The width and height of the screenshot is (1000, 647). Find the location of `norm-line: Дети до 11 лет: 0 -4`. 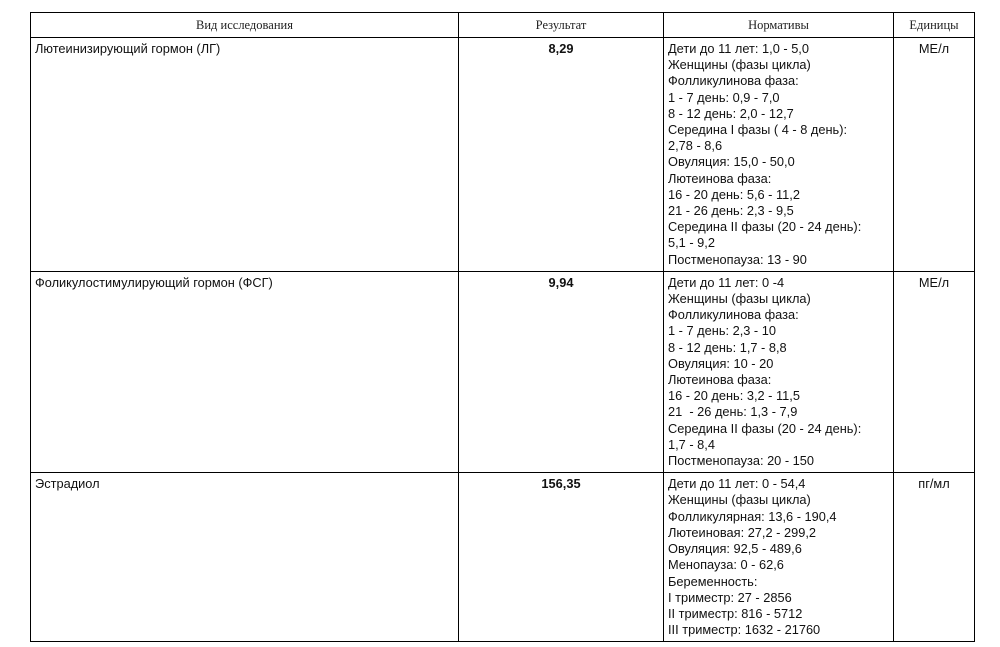

norm-line: Дети до 11 лет: 0 -4 is located at coordinates (726, 282).